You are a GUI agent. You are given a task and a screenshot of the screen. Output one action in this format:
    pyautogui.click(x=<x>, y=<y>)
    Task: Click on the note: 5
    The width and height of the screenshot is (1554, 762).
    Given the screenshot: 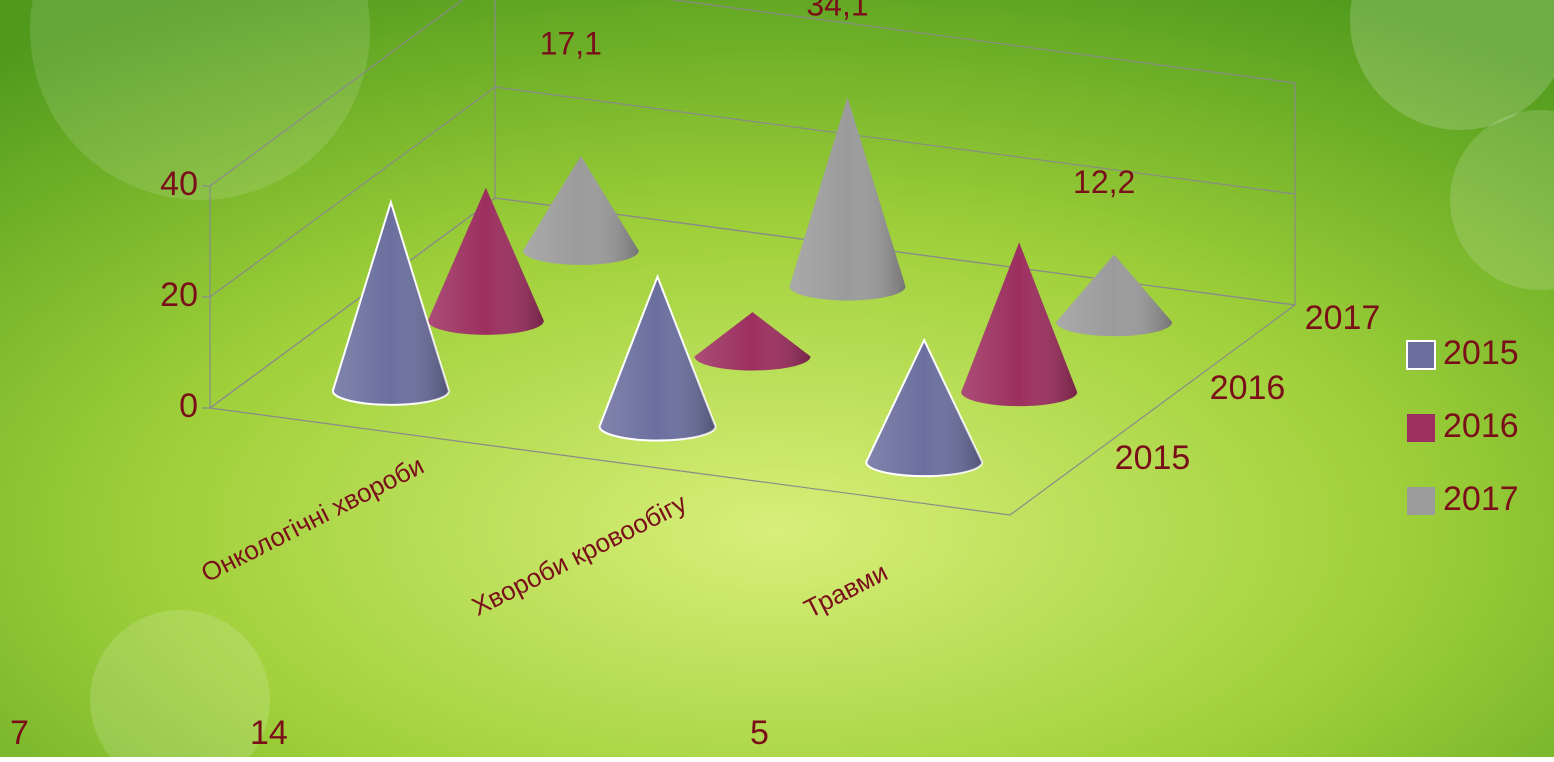 What is the action you would take?
    pyautogui.click(x=759, y=733)
    